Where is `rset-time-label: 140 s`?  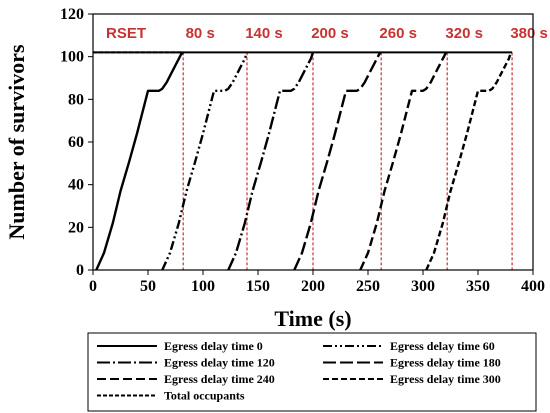 rset-time-label: 140 s is located at coordinates (264, 33).